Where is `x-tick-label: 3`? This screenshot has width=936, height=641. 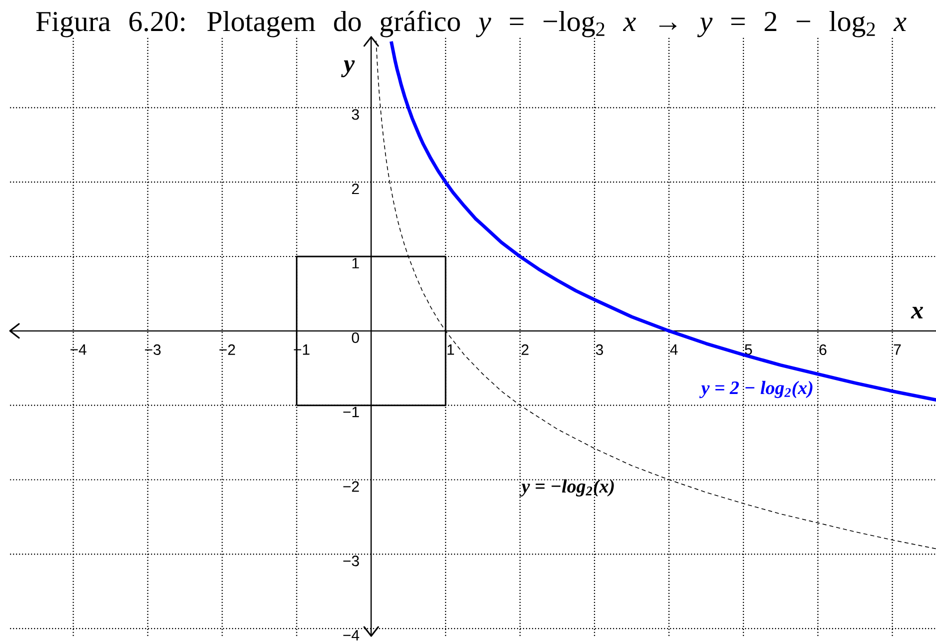 x-tick-label: 3 is located at coordinates (600, 350).